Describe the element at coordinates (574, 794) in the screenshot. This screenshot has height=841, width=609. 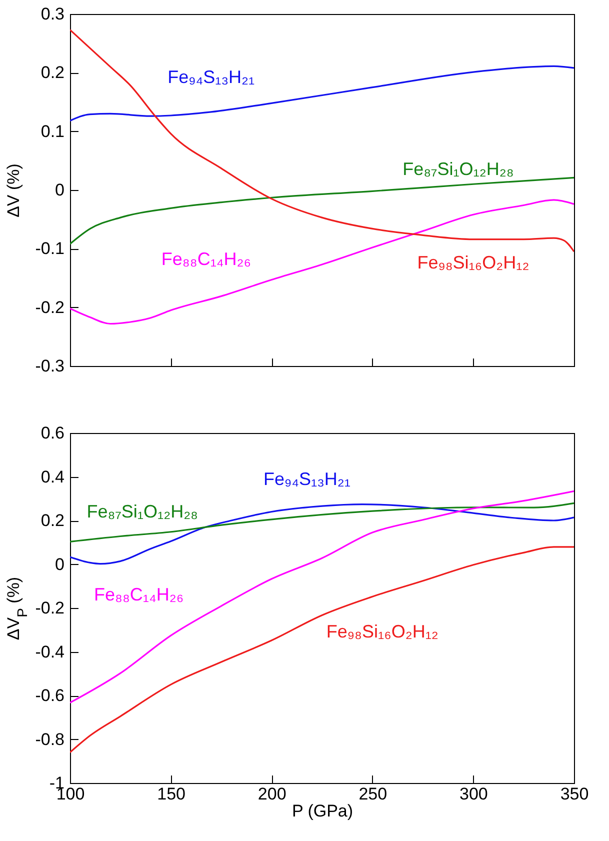
I see `x-tick-label: 350` at that location.